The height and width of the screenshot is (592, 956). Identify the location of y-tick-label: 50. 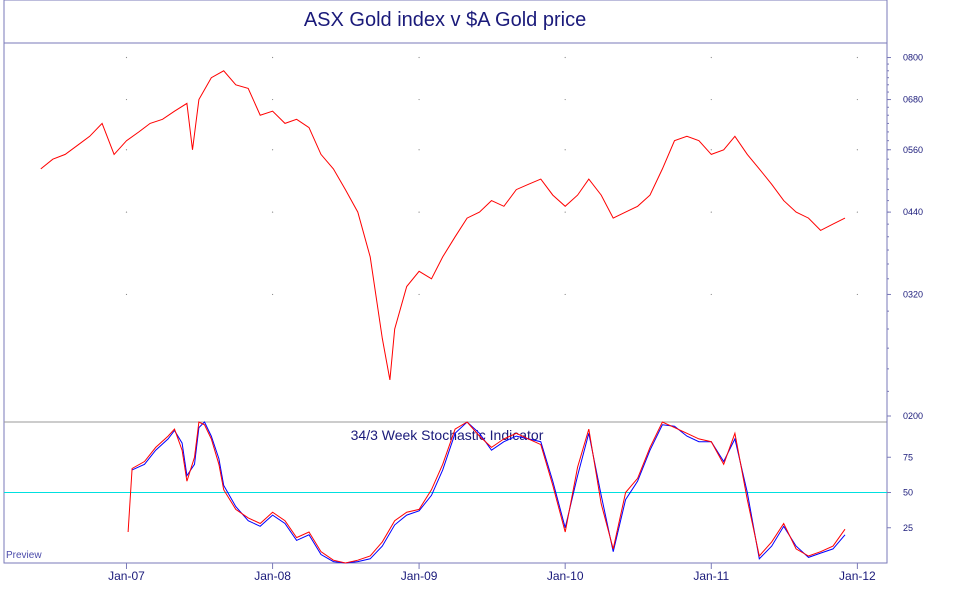
(908, 493).